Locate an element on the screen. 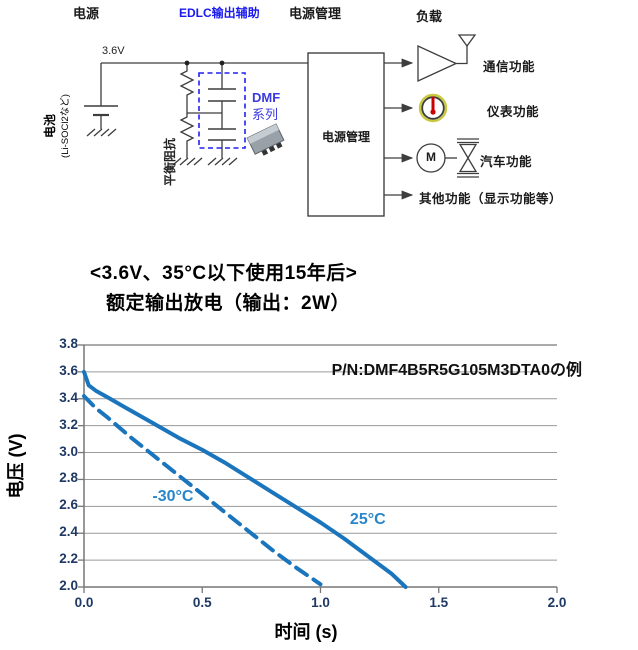 This screenshot has width=638, height=650. header-power-mgmt: 电源管理 is located at coordinates (315, 13).